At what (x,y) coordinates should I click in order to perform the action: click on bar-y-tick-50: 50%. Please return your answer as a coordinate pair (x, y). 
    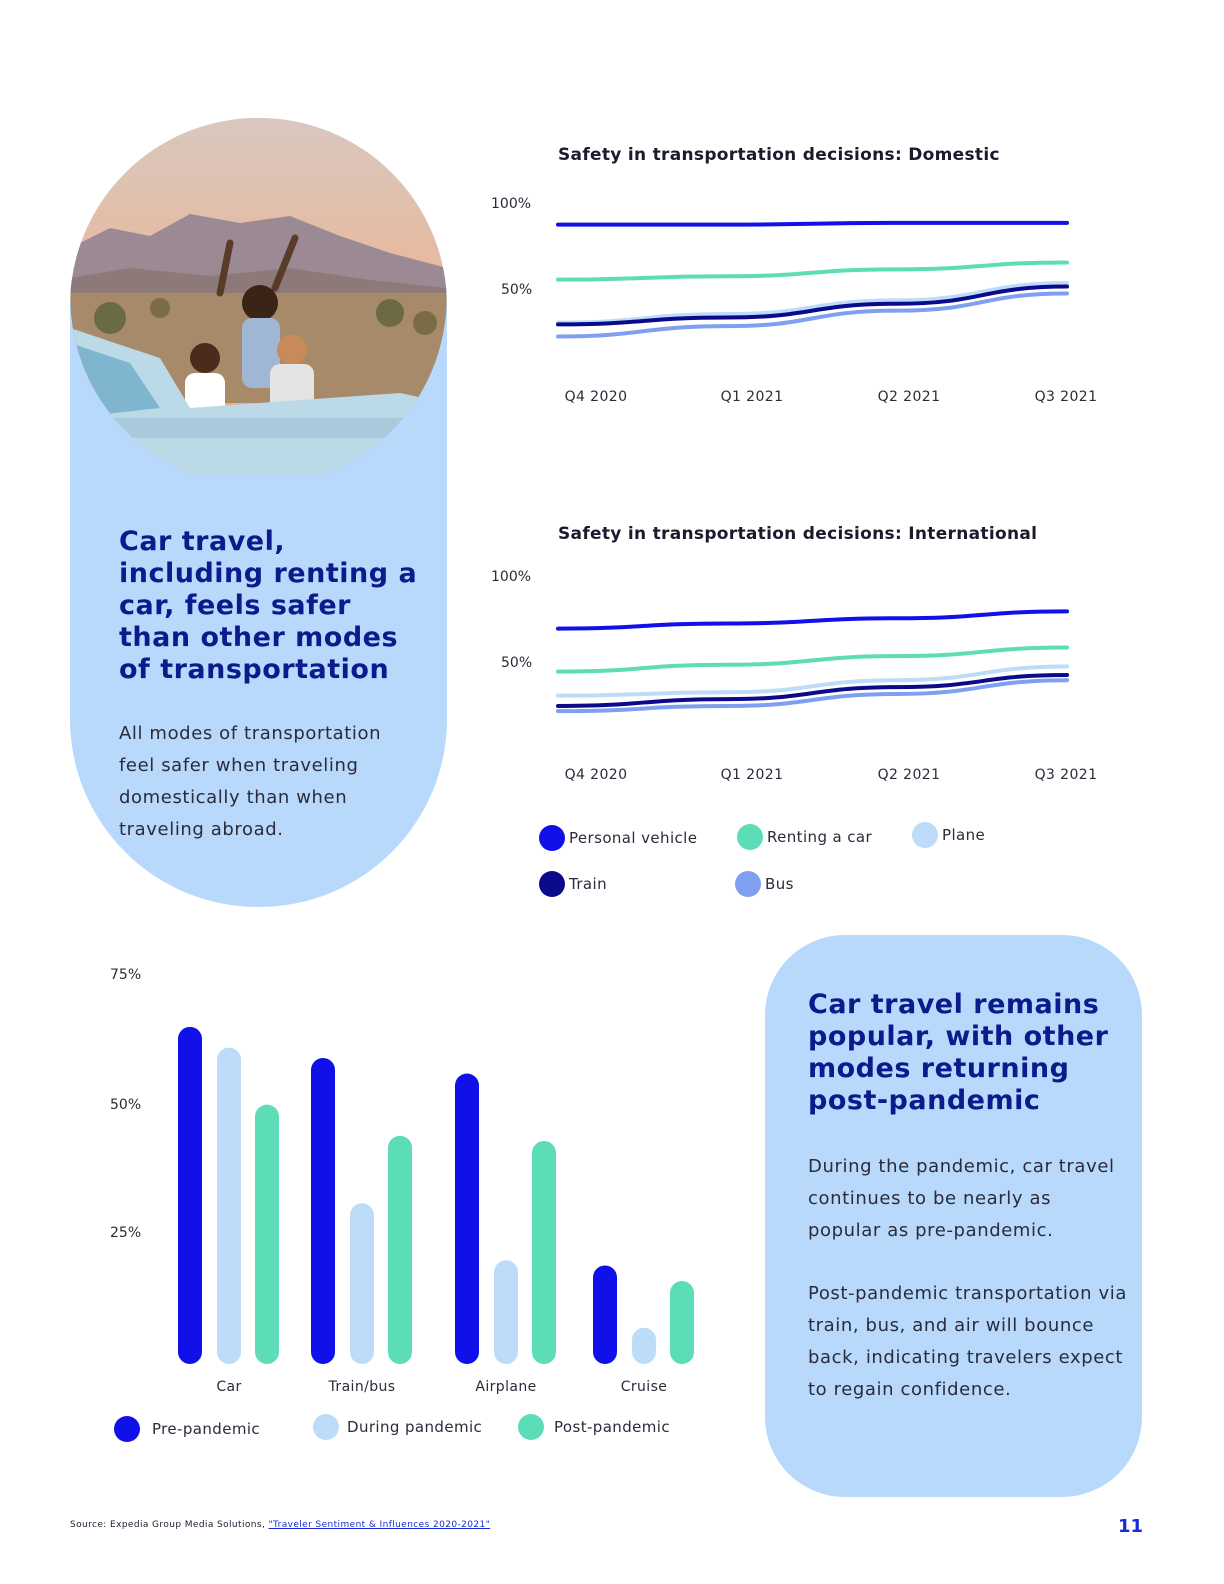
    Looking at the image, I should click on (126, 1105).